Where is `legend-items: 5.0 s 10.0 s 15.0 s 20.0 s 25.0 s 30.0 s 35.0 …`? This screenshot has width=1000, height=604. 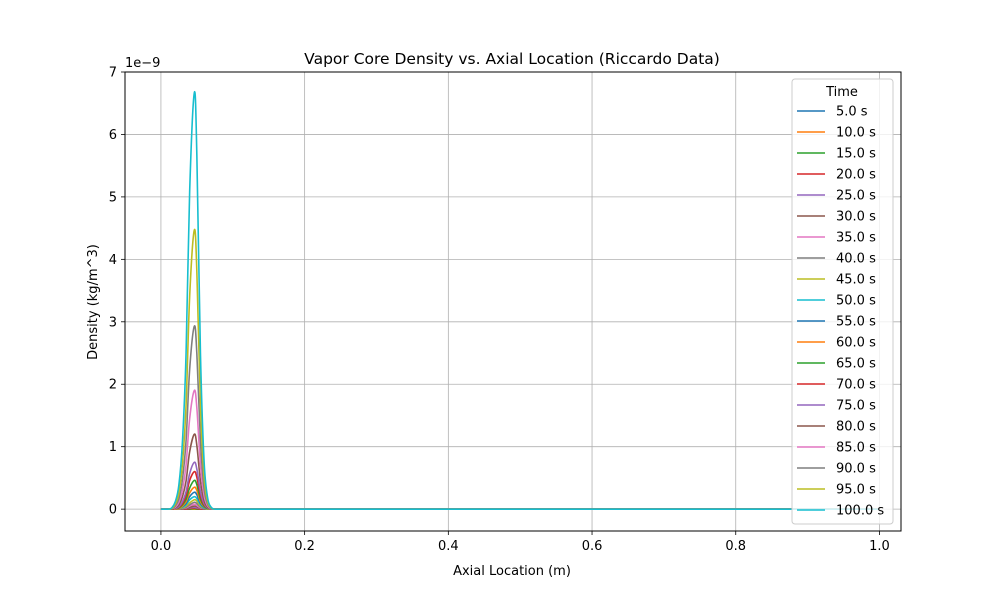
legend-items: 5.0 s 10.0 s 15.0 s 20.0 s 25.0 s 30.0 s 35.0 … is located at coordinates (840, 312).